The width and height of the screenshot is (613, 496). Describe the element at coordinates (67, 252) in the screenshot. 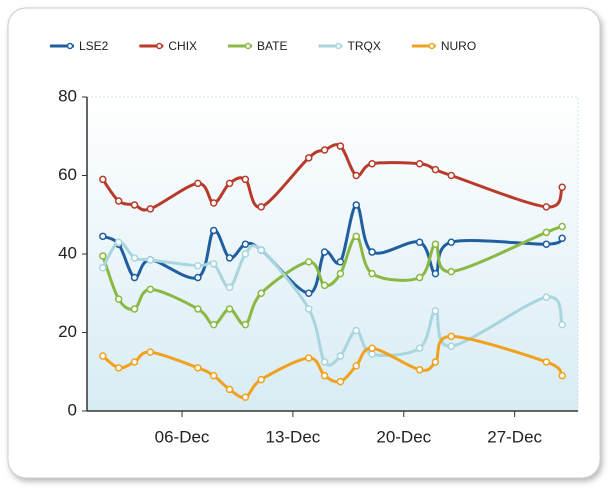

I see `y-tick-label: 40` at that location.